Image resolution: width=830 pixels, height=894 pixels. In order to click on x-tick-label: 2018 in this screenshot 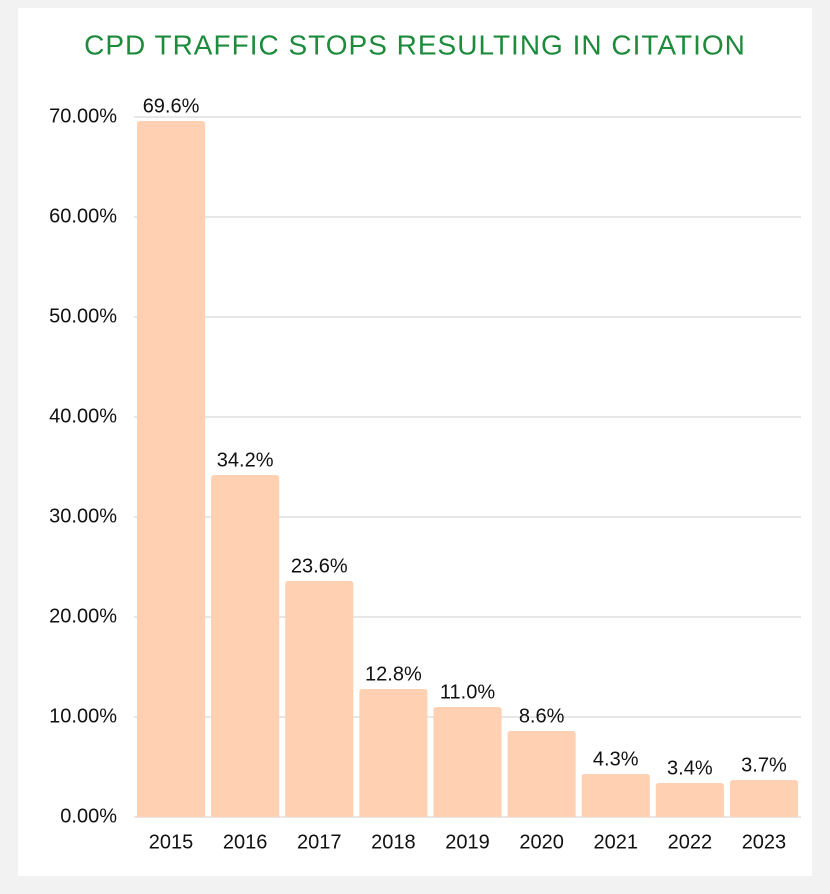, I will do `click(393, 842)`.